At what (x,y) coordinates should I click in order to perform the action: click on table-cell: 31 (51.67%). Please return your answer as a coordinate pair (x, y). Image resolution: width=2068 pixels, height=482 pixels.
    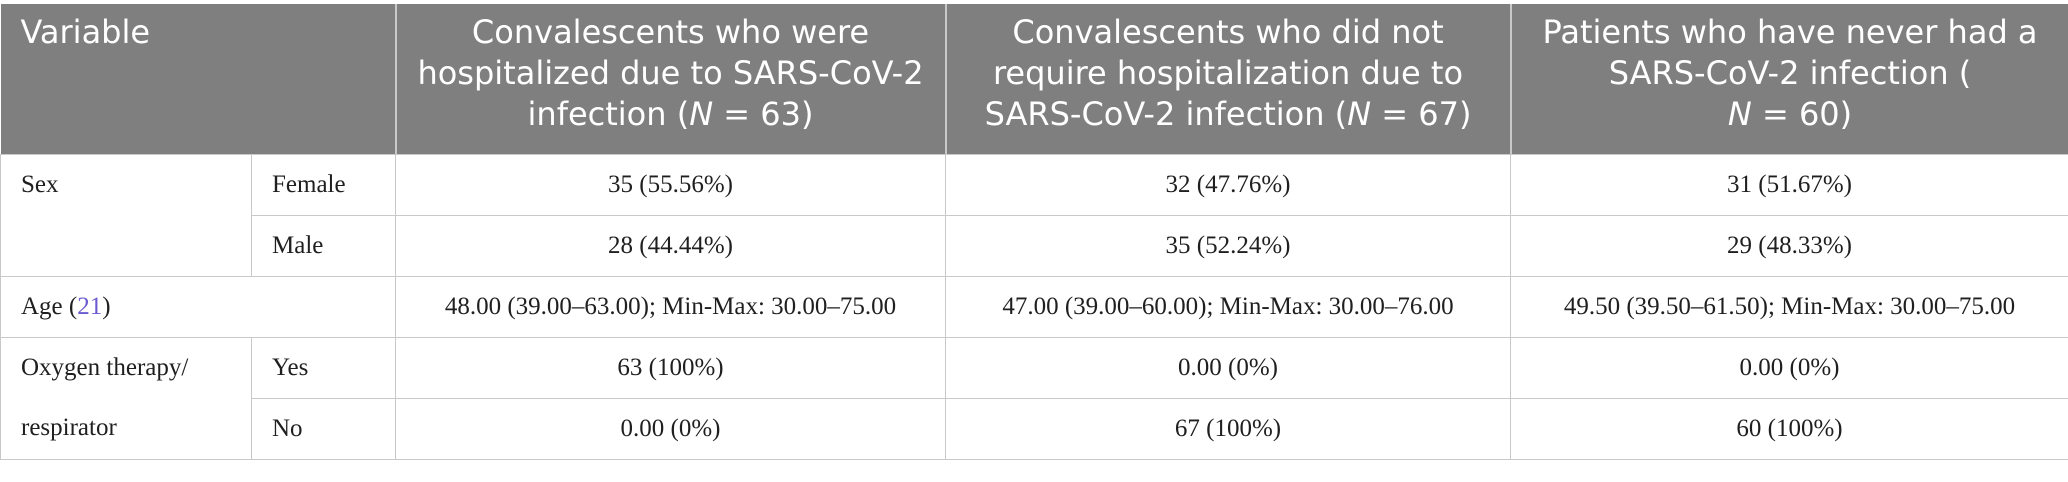
    Looking at the image, I should click on (1789, 184).